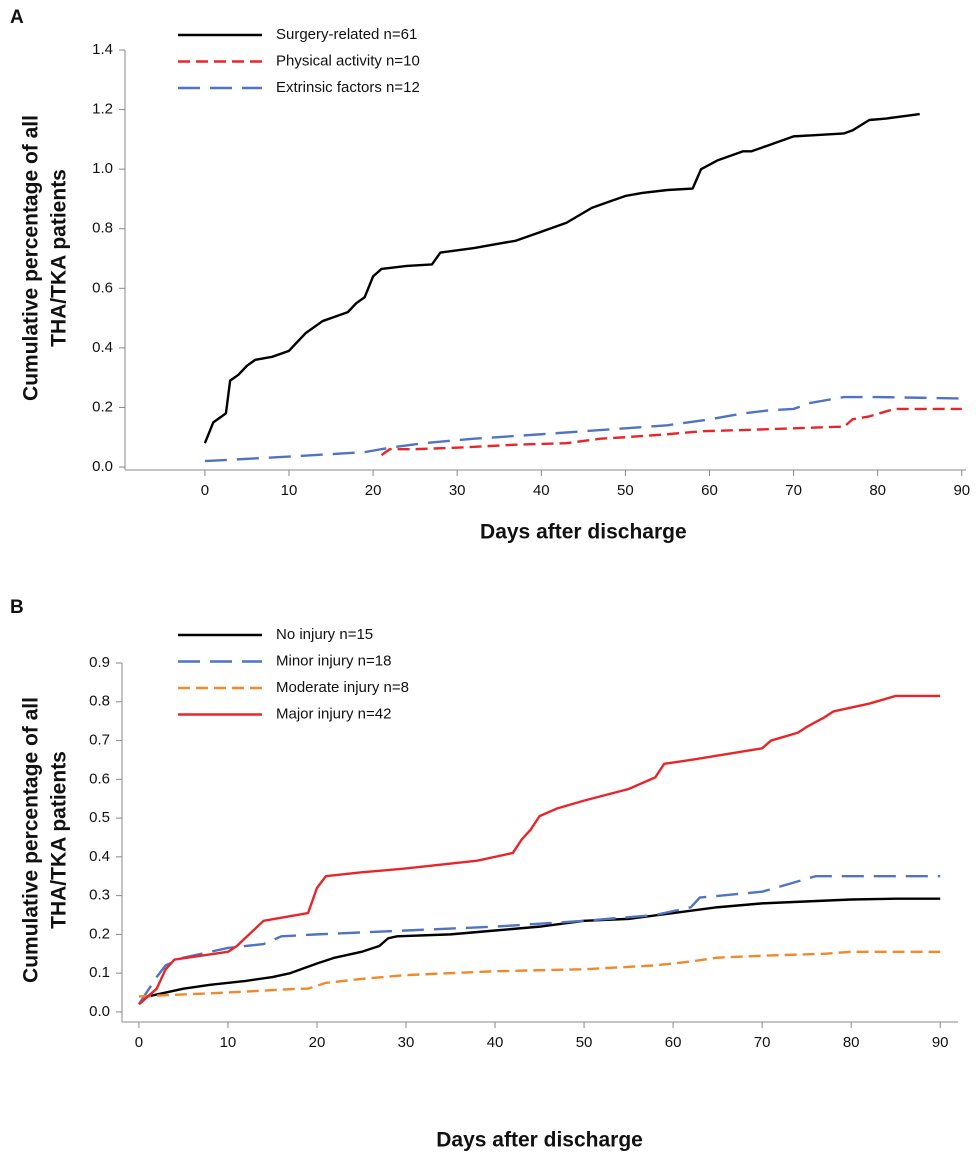 This screenshot has width=976, height=1154. I want to click on y-tick-label: 0.3, so click(99, 895).